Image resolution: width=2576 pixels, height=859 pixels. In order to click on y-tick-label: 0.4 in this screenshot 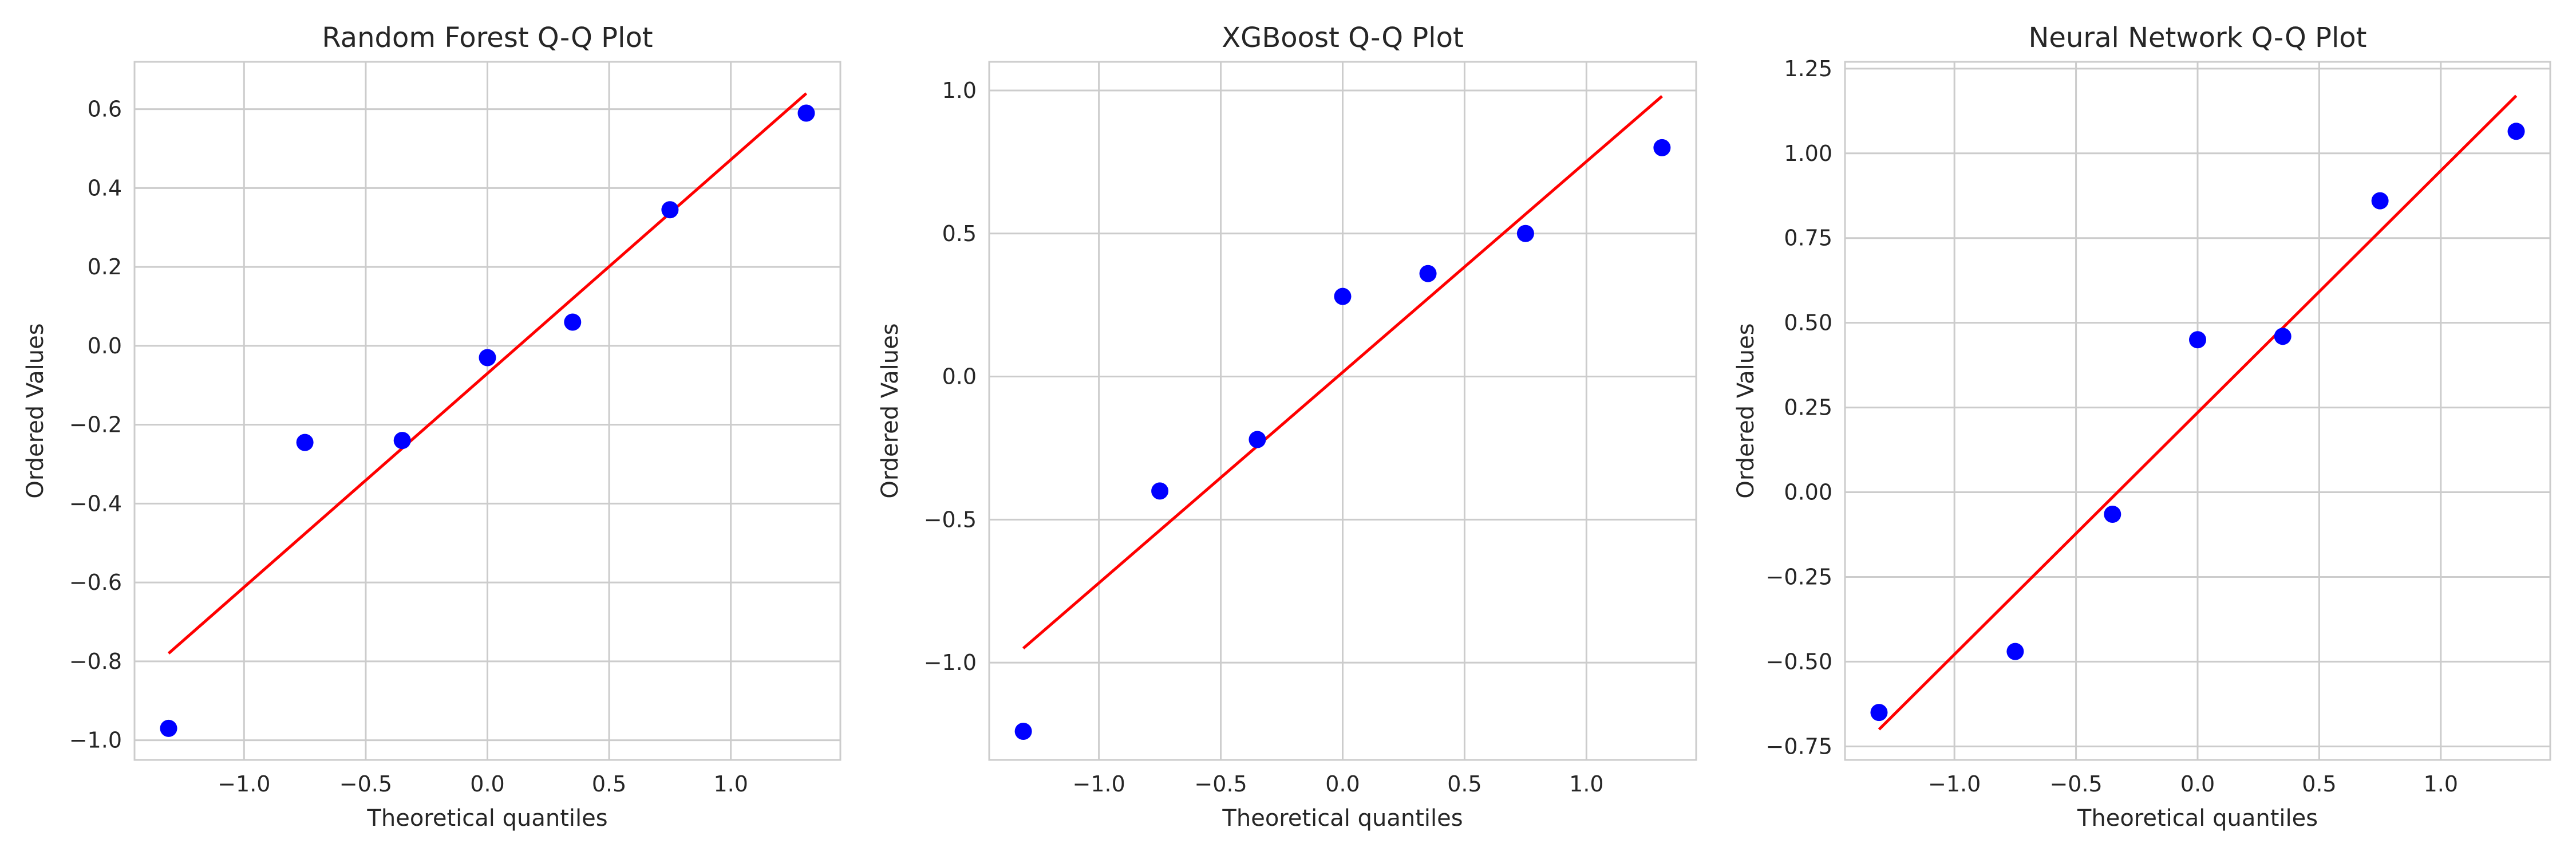, I will do `click(105, 187)`.